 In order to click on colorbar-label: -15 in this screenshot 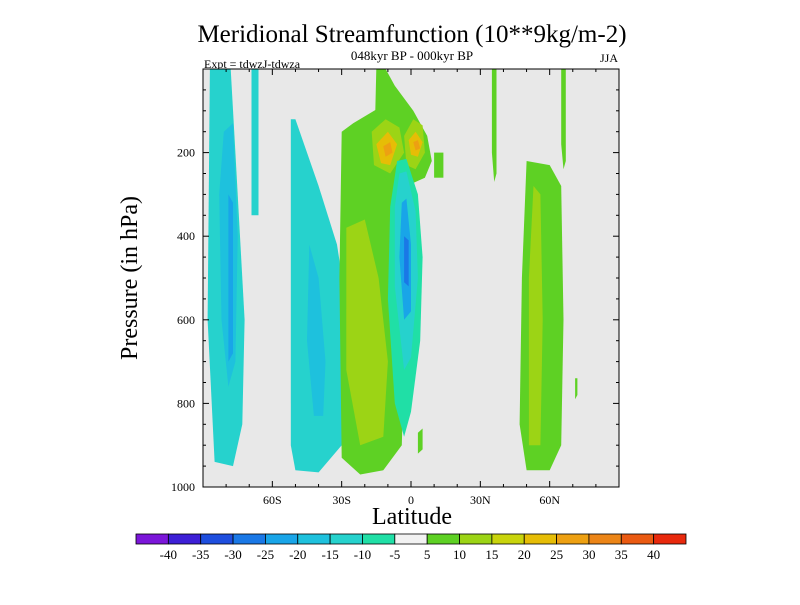, I will do `click(329, 554)`.